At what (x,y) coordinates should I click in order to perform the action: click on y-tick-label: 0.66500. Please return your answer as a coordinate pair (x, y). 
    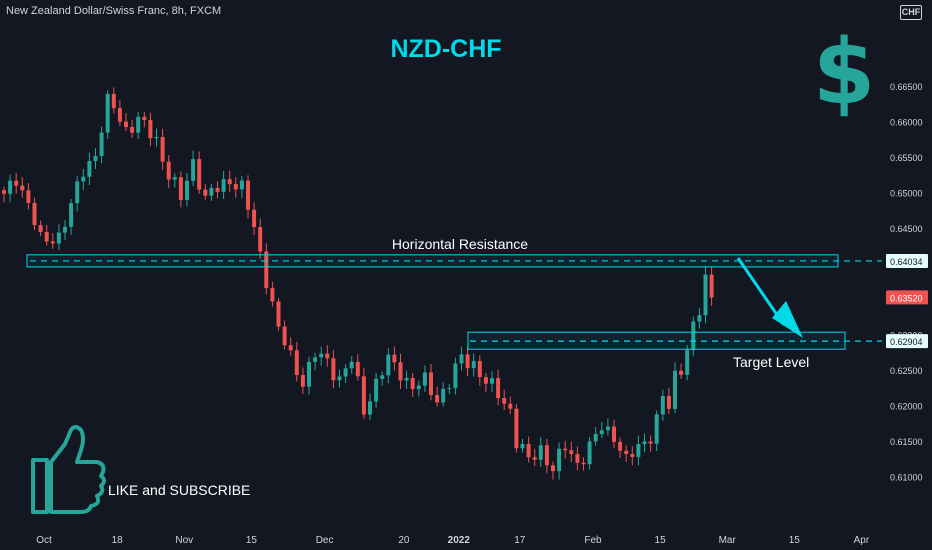
    Looking at the image, I should click on (906, 87).